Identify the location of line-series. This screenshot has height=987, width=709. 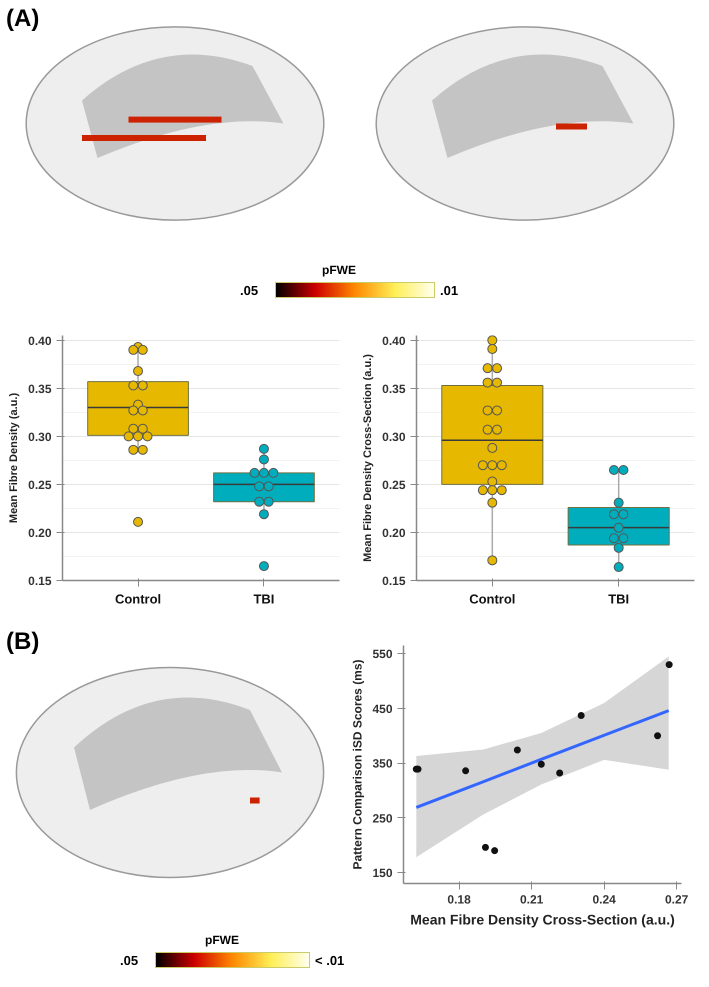
(542, 759).